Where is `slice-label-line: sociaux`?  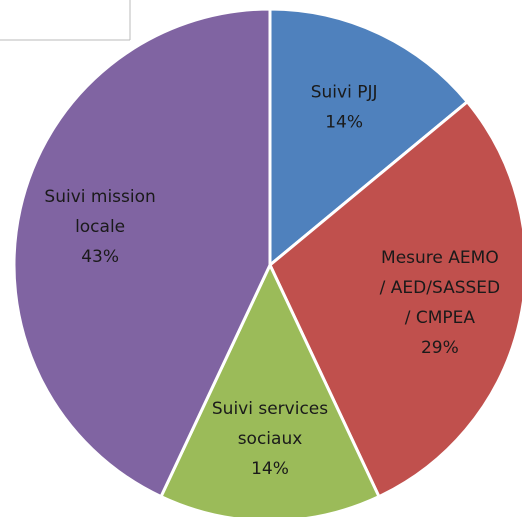
slice-label-line: sociaux is located at coordinates (270, 439).